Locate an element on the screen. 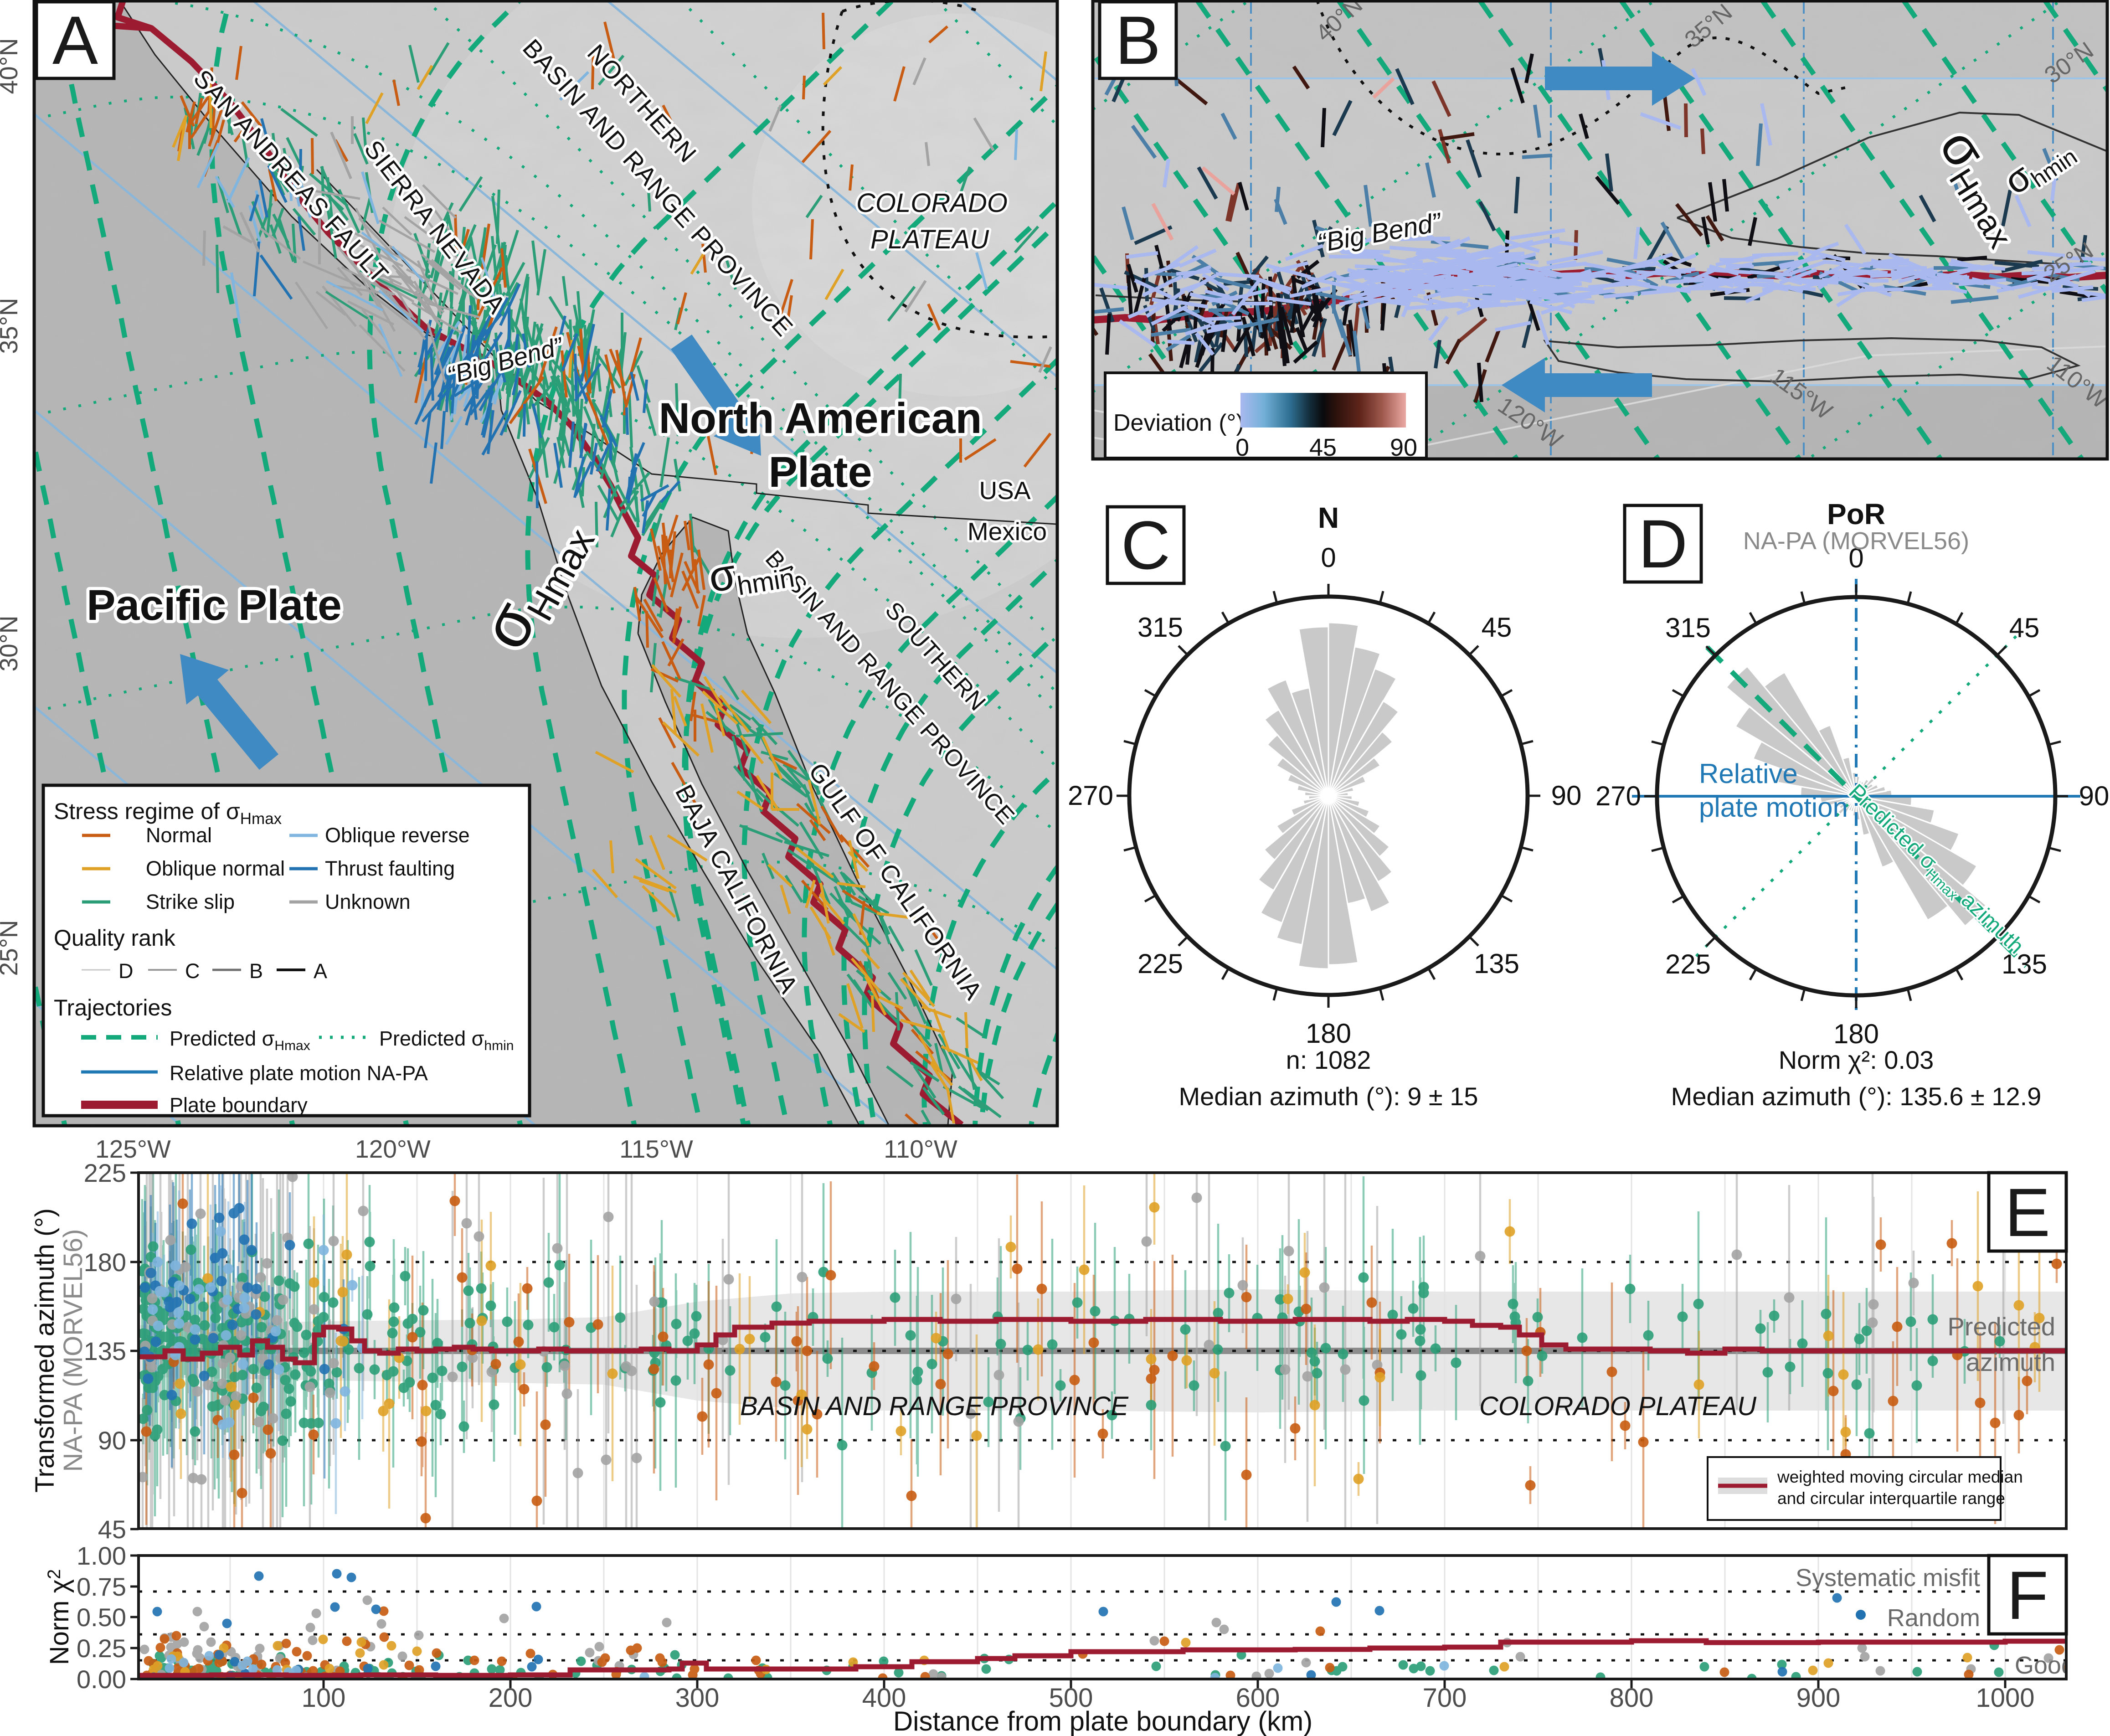 Image resolution: width=2110 pixels, height=1736 pixels. svg-text: Predicted is located at coordinates (2001, 1326).